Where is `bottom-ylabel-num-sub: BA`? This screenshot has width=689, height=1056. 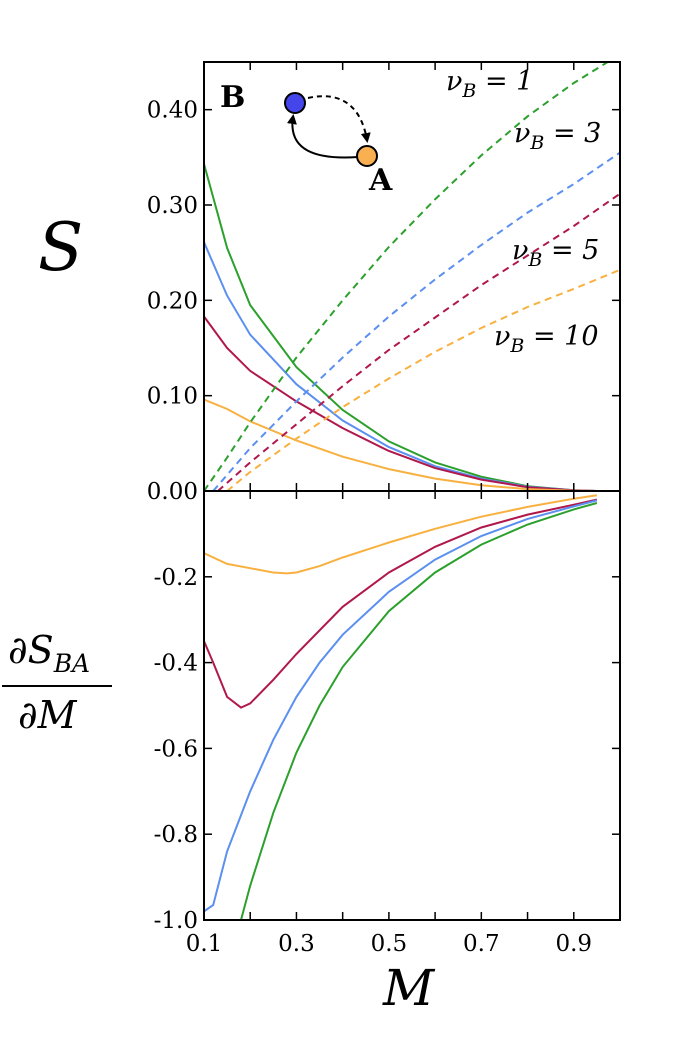
bottom-ylabel-num-sub: BA is located at coordinates (71, 663).